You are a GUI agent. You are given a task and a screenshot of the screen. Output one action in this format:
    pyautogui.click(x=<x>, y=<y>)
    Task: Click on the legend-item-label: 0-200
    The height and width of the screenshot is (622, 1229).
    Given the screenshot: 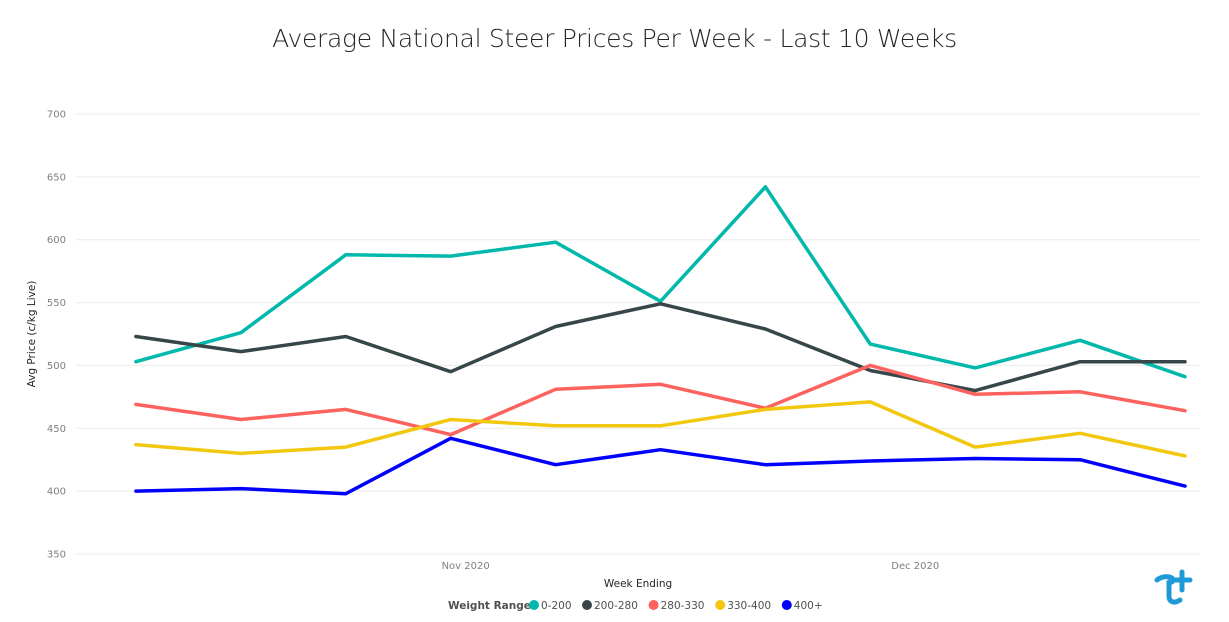 What is the action you would take?
    pyautogui.click(x=556, y=606)
    